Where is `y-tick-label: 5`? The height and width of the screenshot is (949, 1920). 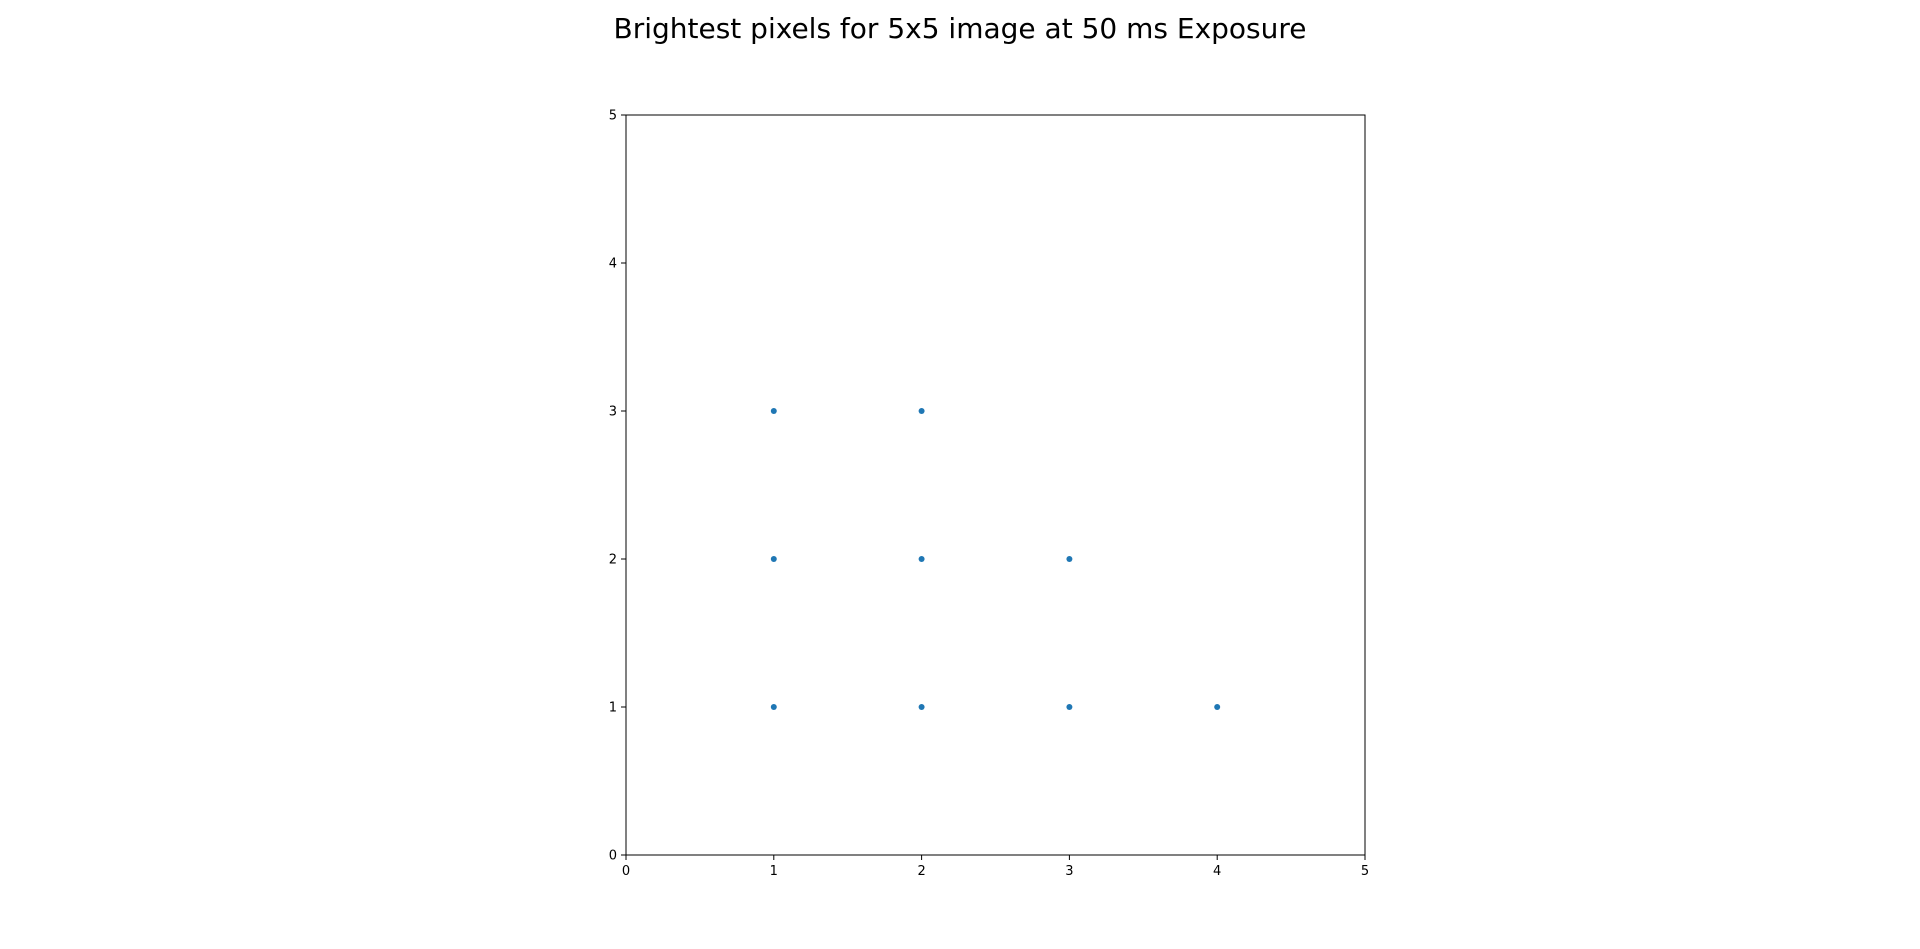 y-tick-label: 5 is located at coordinates (613, 116).